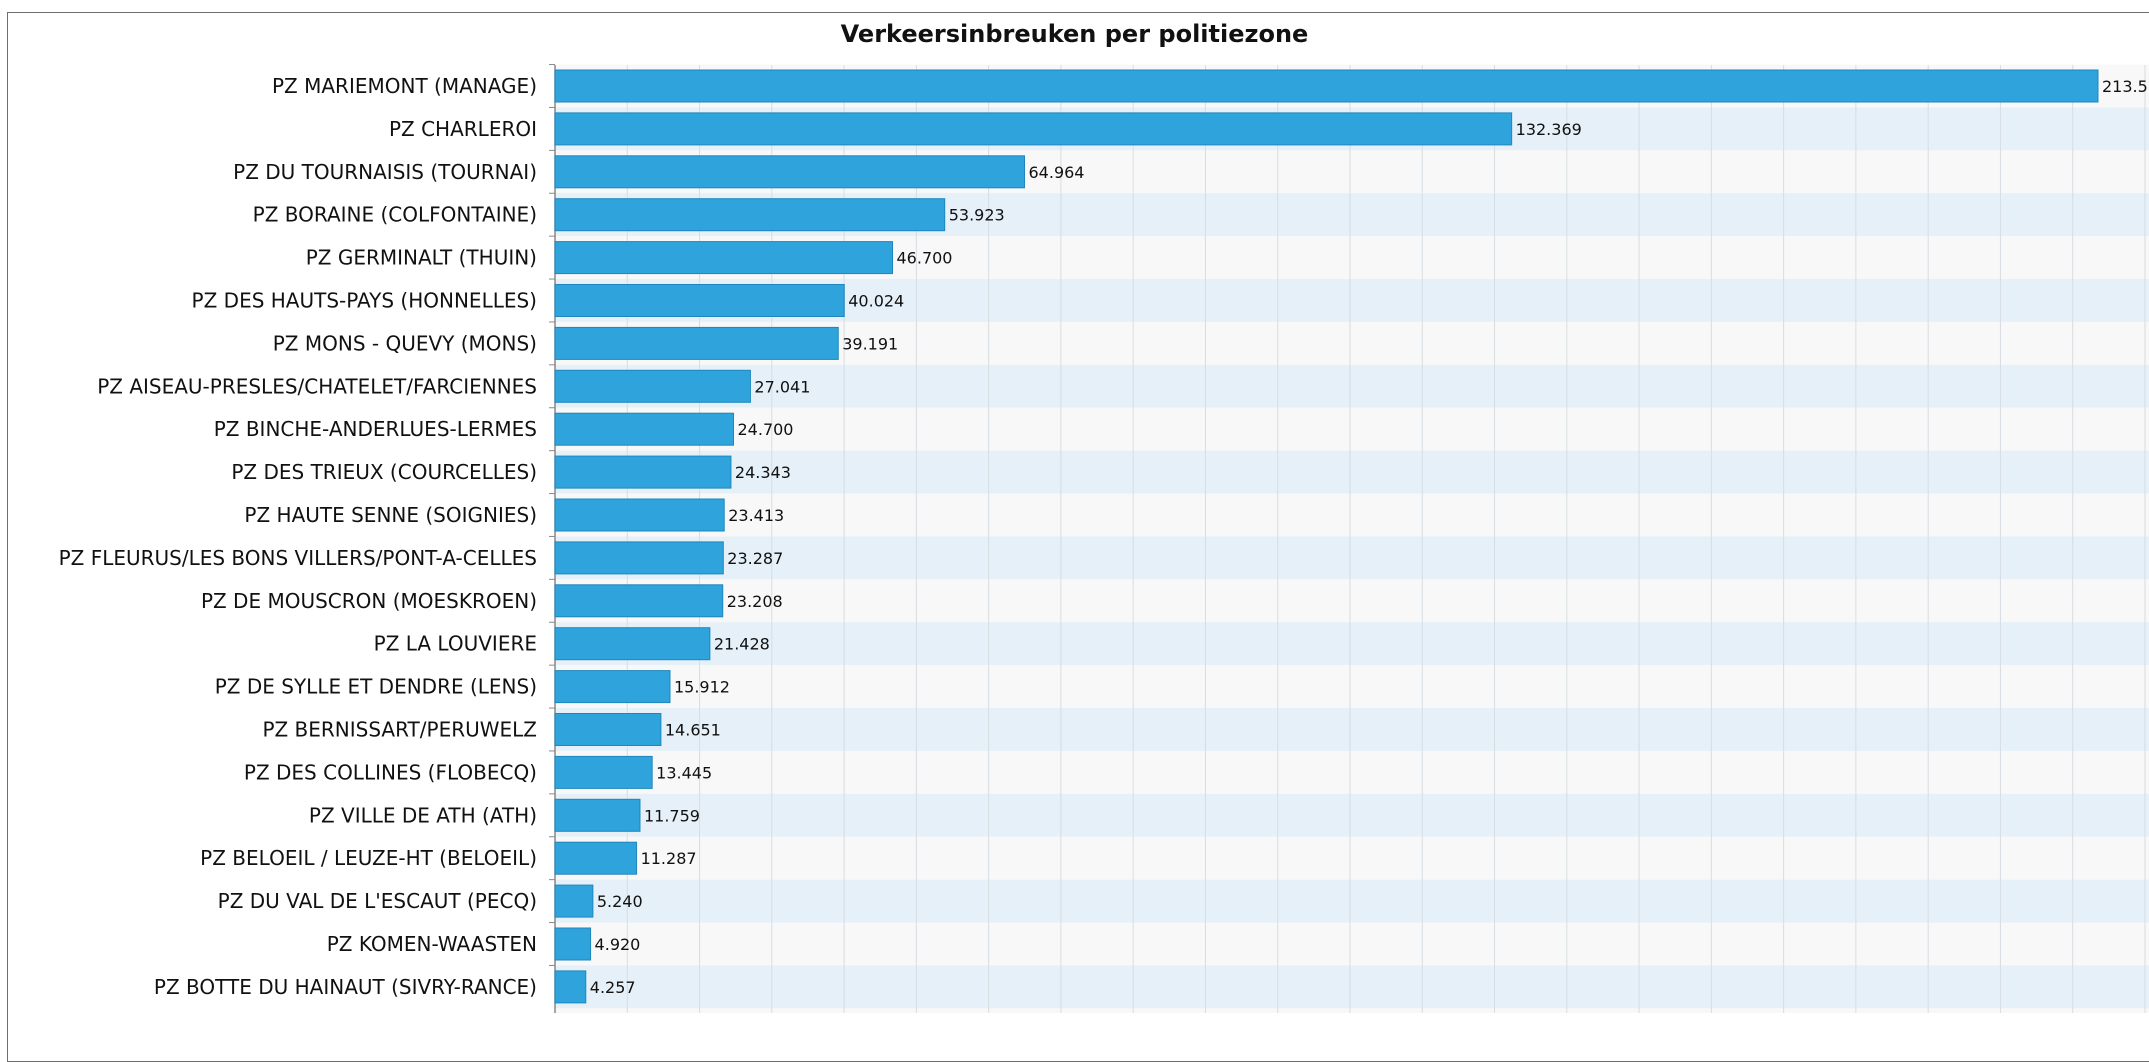  What do you see at coordinates (423, 815) in the screenshot?
I see `category-label: PZ VILLE DE ATH (ATH)` at bounding box center [423, 815].